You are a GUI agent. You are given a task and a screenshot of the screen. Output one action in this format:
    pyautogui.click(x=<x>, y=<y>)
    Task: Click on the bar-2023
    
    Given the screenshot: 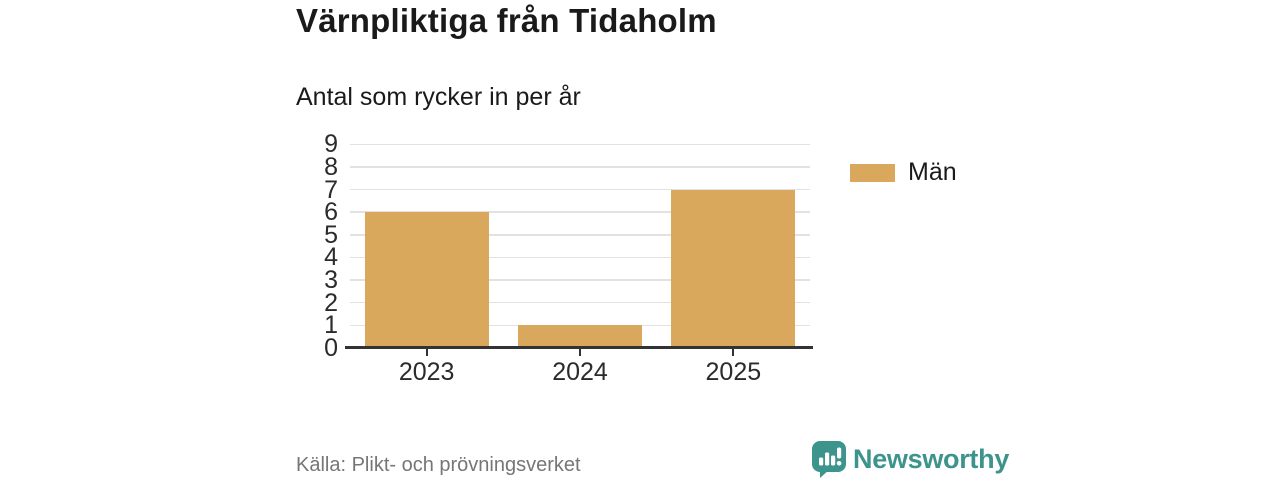 What is the action you would take?
    pyautogui.click(x=426, y=280)
    